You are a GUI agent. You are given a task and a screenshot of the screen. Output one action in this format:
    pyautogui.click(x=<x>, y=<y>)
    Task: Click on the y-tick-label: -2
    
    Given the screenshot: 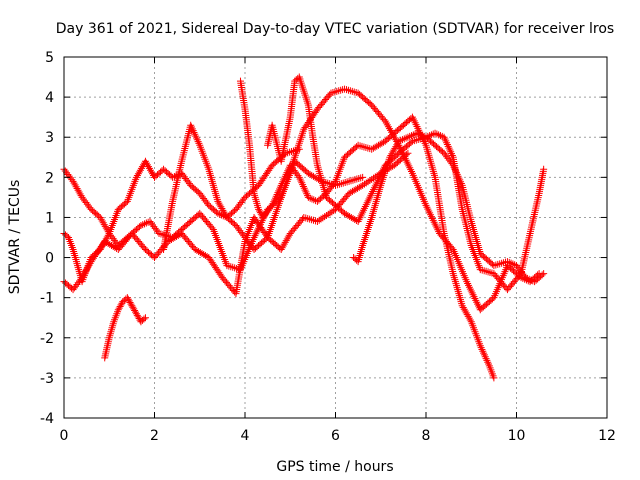 What is the action you would take?
    pyautogui.click(x=47, y=339)
    